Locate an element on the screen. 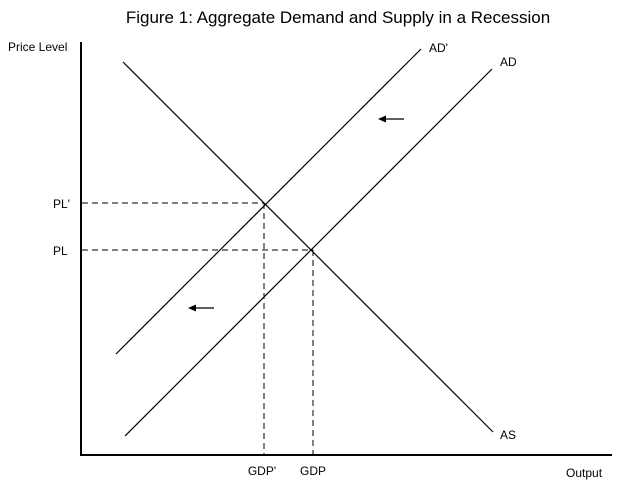  y-axis-label: Price Level is located at coordinates (37, 47).